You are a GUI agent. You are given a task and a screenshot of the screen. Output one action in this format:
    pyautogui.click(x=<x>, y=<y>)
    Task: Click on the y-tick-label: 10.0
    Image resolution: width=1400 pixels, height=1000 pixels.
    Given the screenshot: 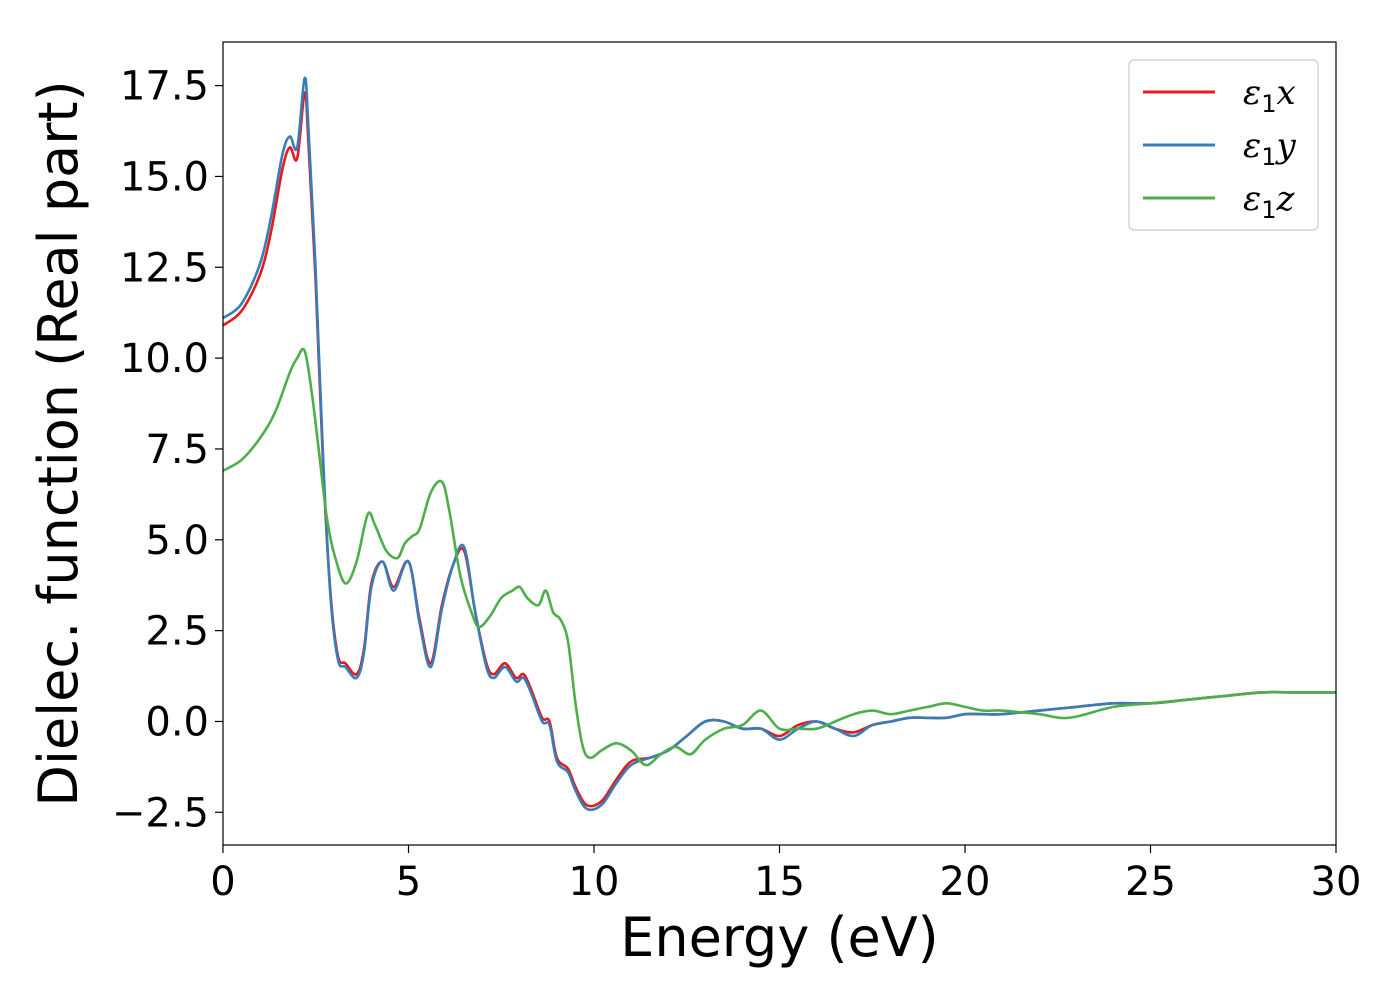 What is the action you would take?
    pyautogui.click(x=164, y=359)
    